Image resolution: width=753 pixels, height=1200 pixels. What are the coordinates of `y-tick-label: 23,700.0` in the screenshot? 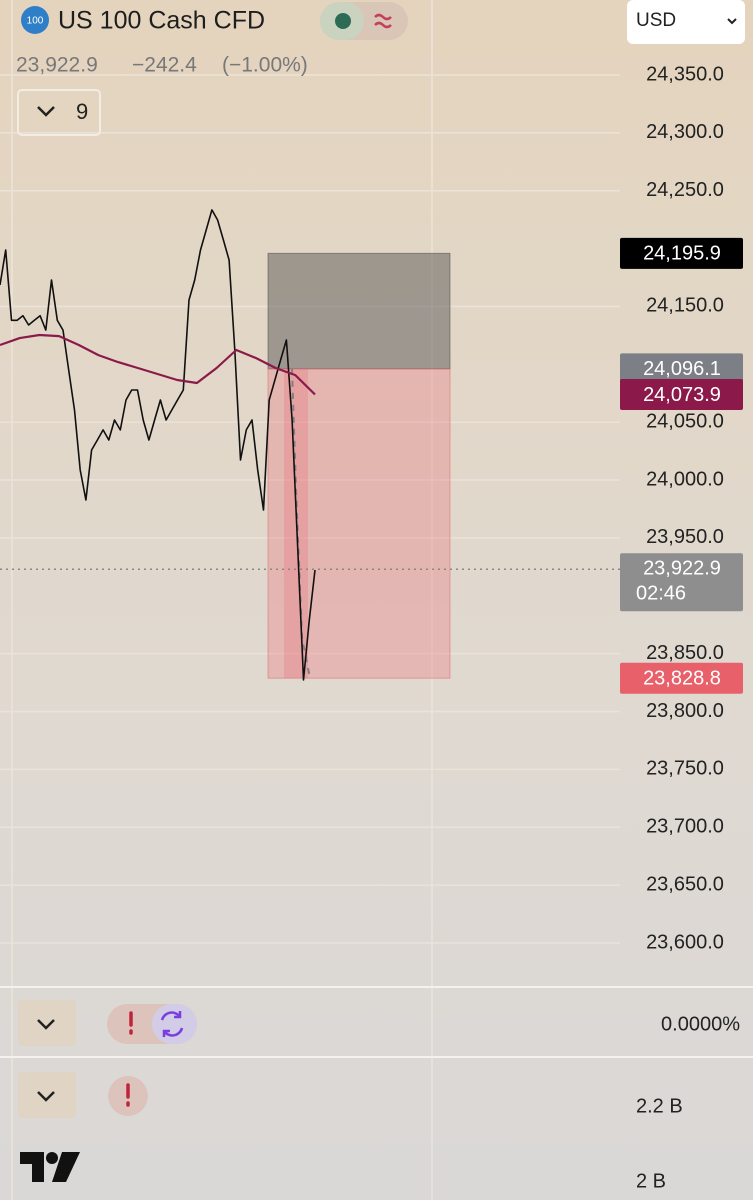 It's located at (685, 827).